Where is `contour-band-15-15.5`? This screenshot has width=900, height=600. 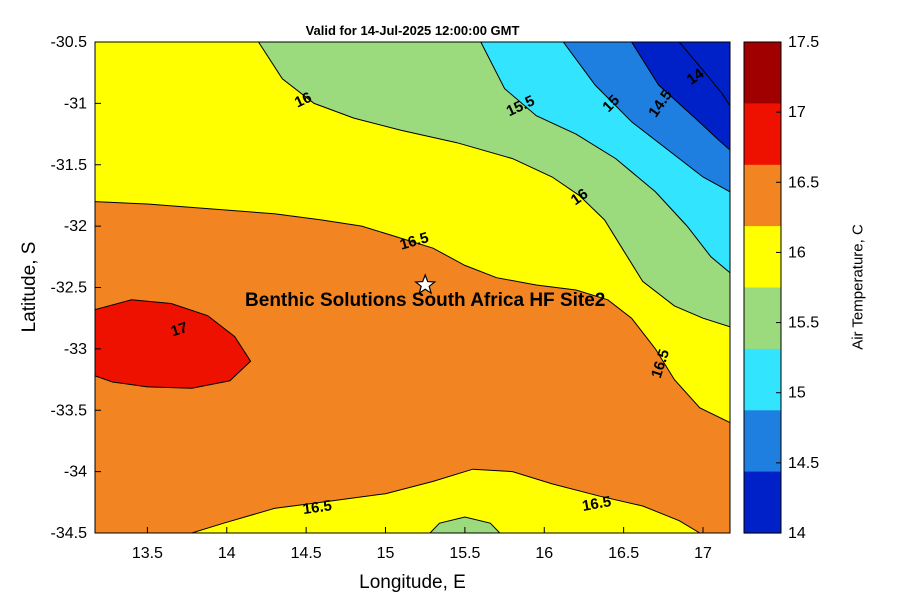 contour-band-15-15.5 is located at coordinates (605, 157).